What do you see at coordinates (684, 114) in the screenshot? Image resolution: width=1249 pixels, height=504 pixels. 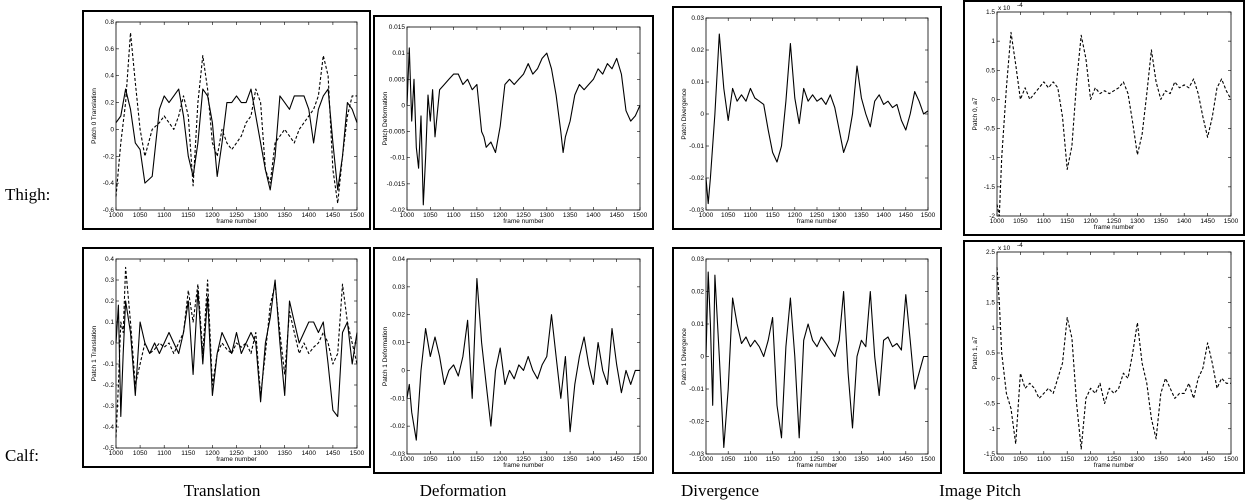 I see `y-axis-label: Patch Divergence` at bounding box center [684, 114].